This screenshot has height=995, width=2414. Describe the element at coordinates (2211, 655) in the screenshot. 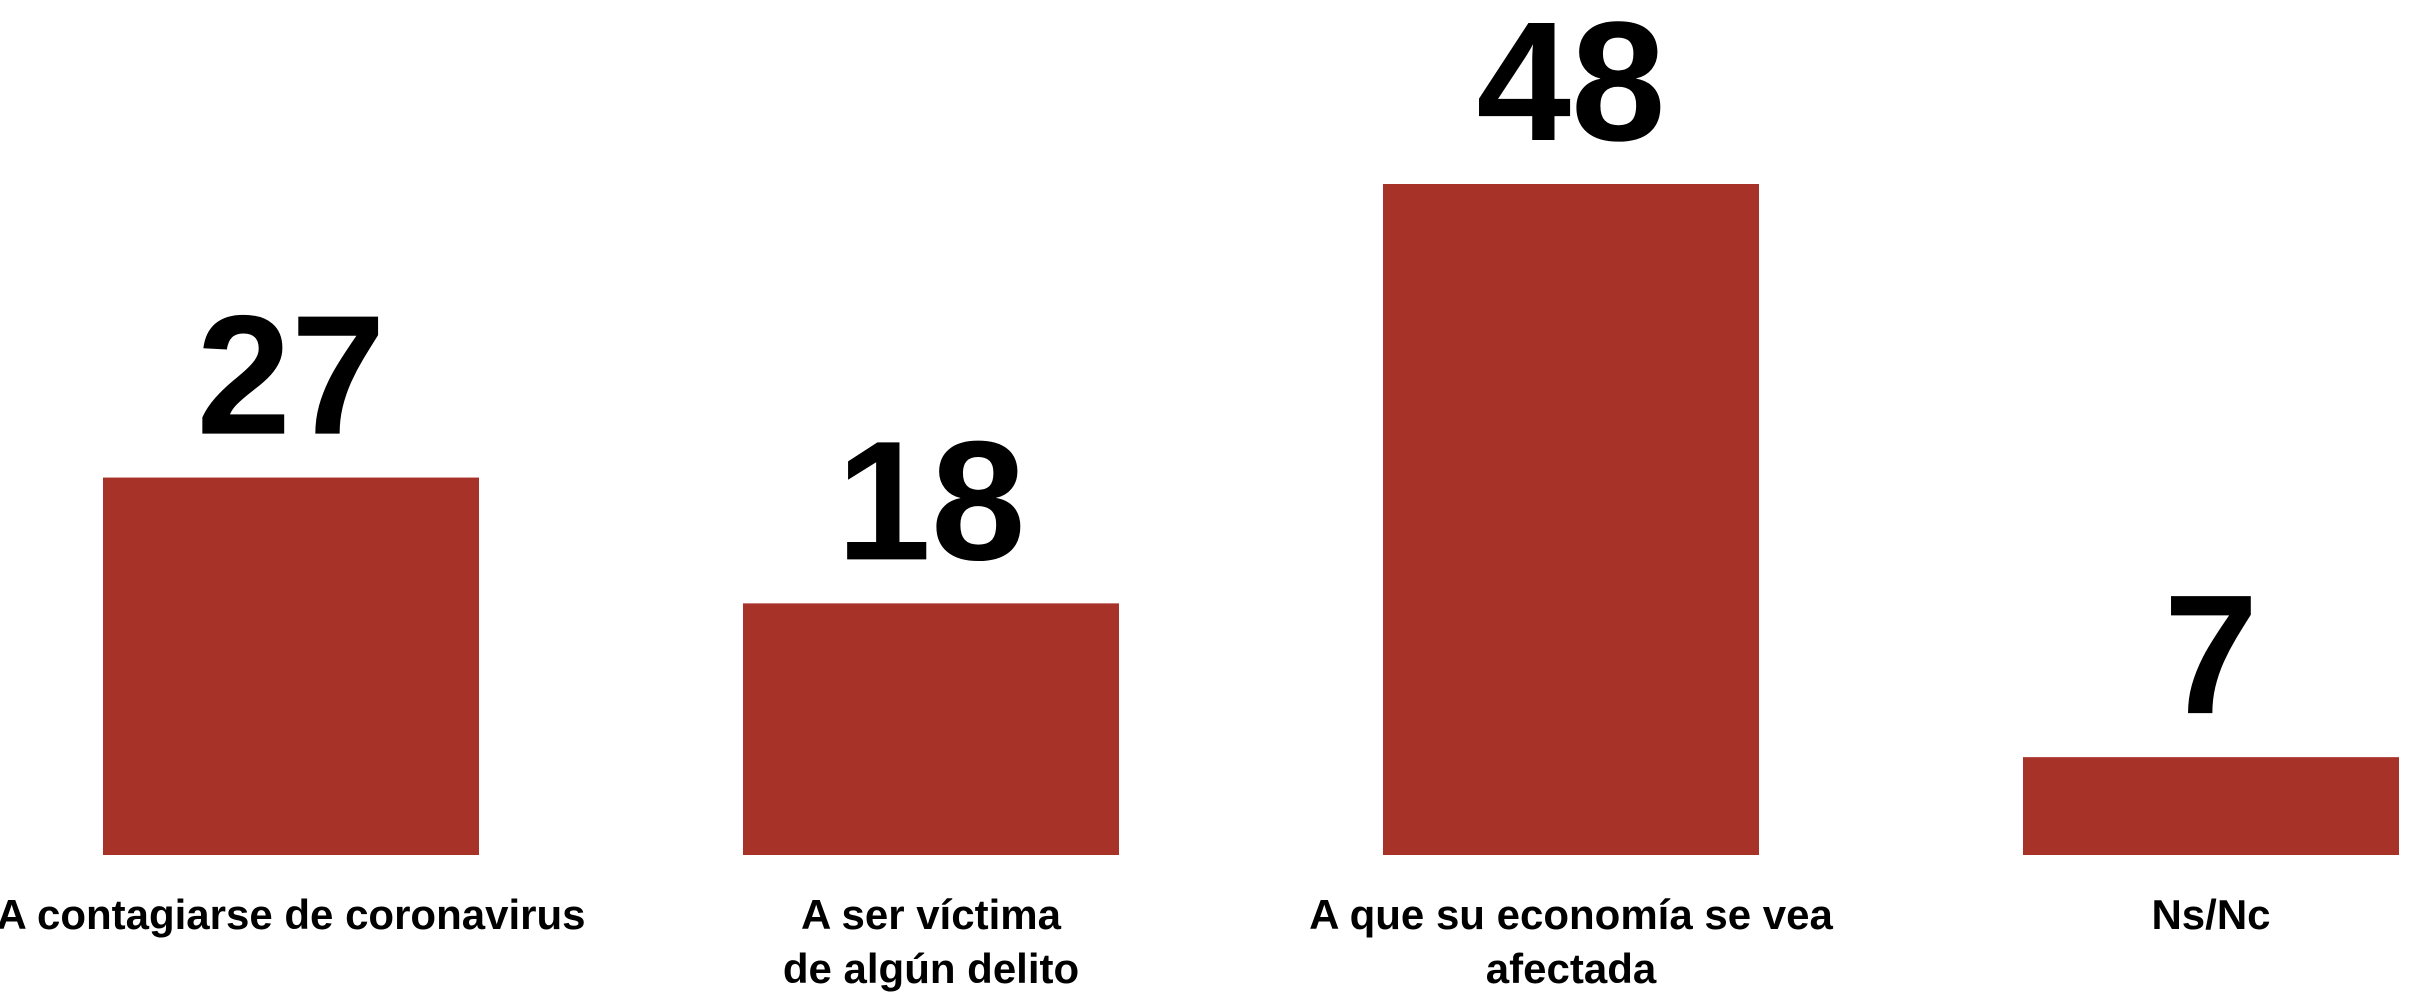

I see `value-label-3: 7` at that location.